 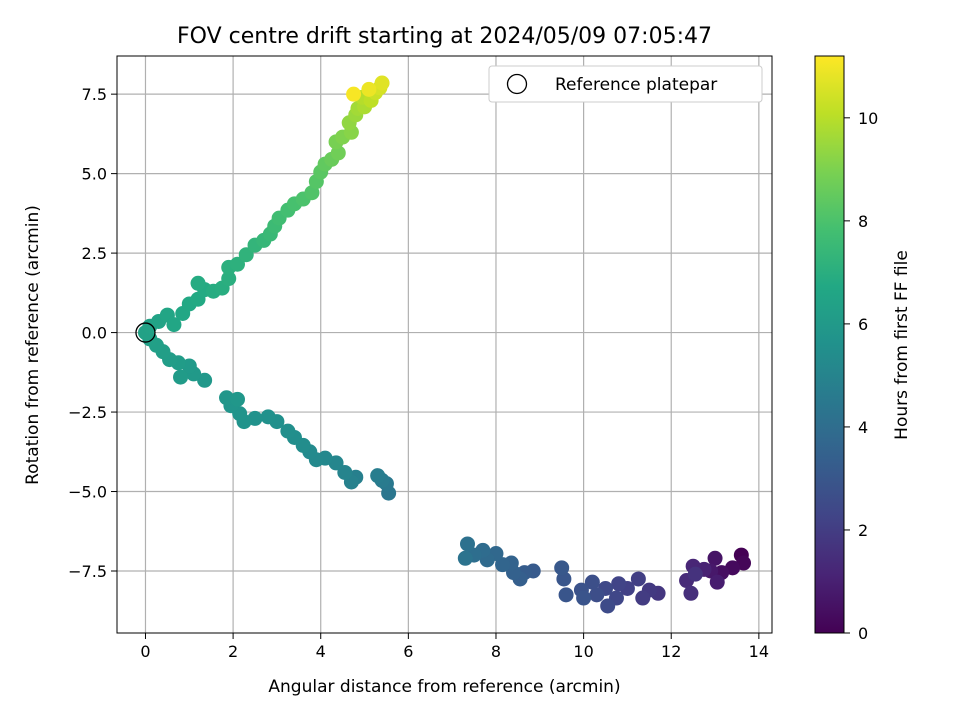 I want to click on x-tick-label: 14, so click(x=759, y=651).